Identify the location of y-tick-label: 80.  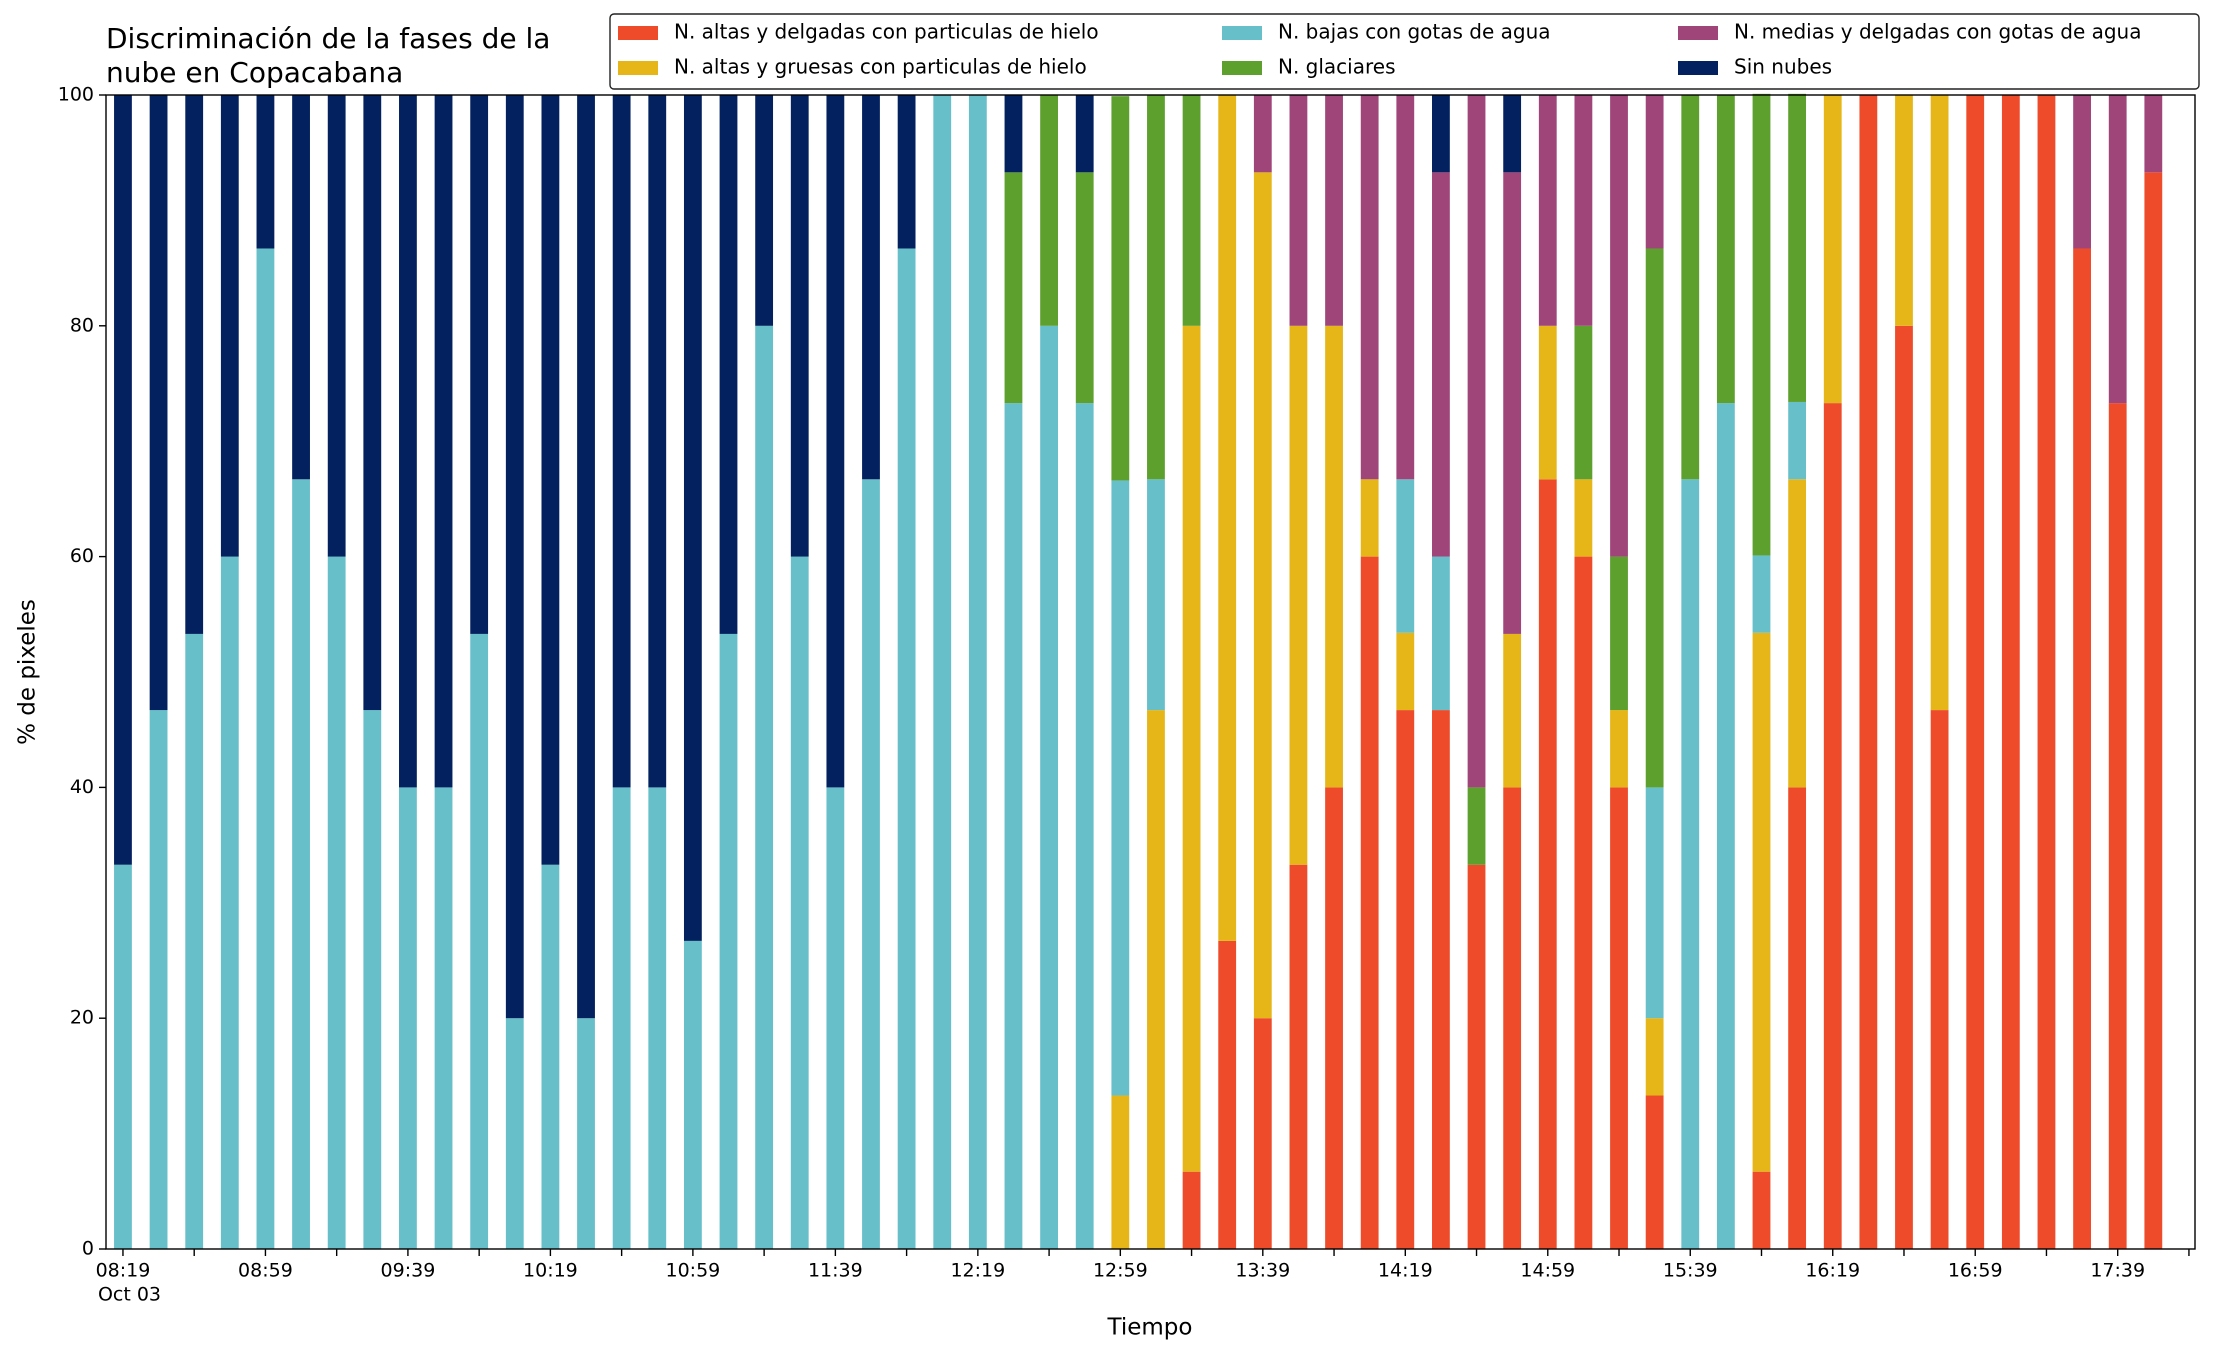
(82, 325).